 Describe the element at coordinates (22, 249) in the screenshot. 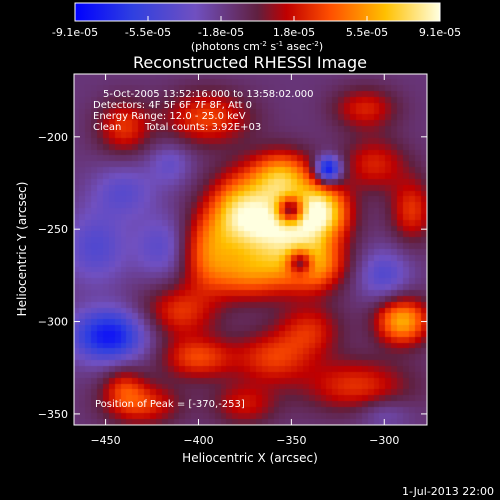

I see `y-axis-title: Heliocentric Y (arcsec)` at that location.